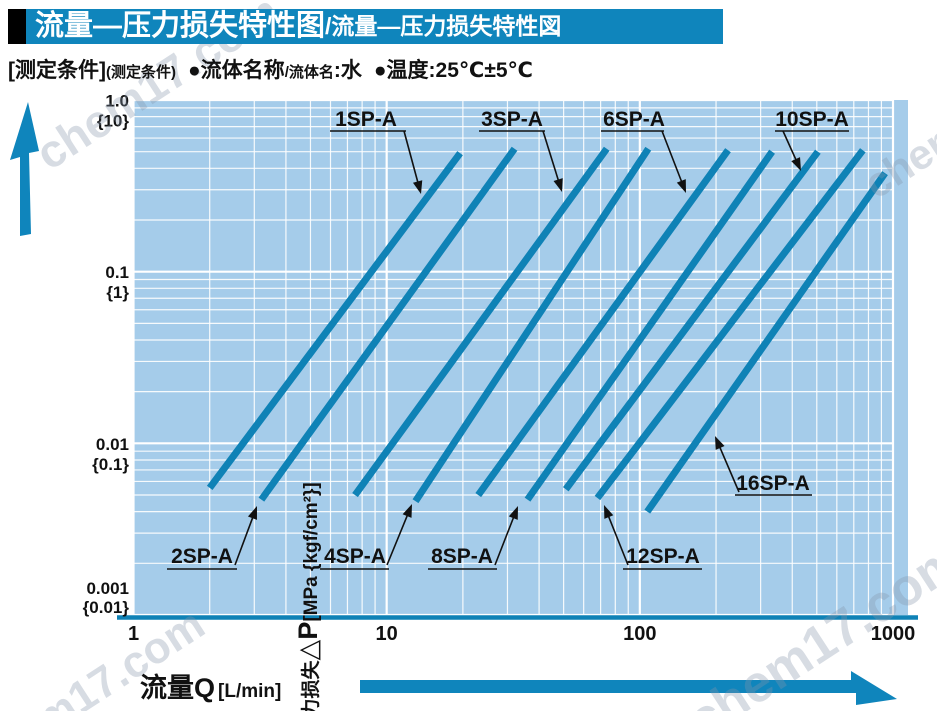  Describe the element at coordinates (202, 556) in the screenshot. I see `series-label-2SP-A: 2SP-A` at that location.